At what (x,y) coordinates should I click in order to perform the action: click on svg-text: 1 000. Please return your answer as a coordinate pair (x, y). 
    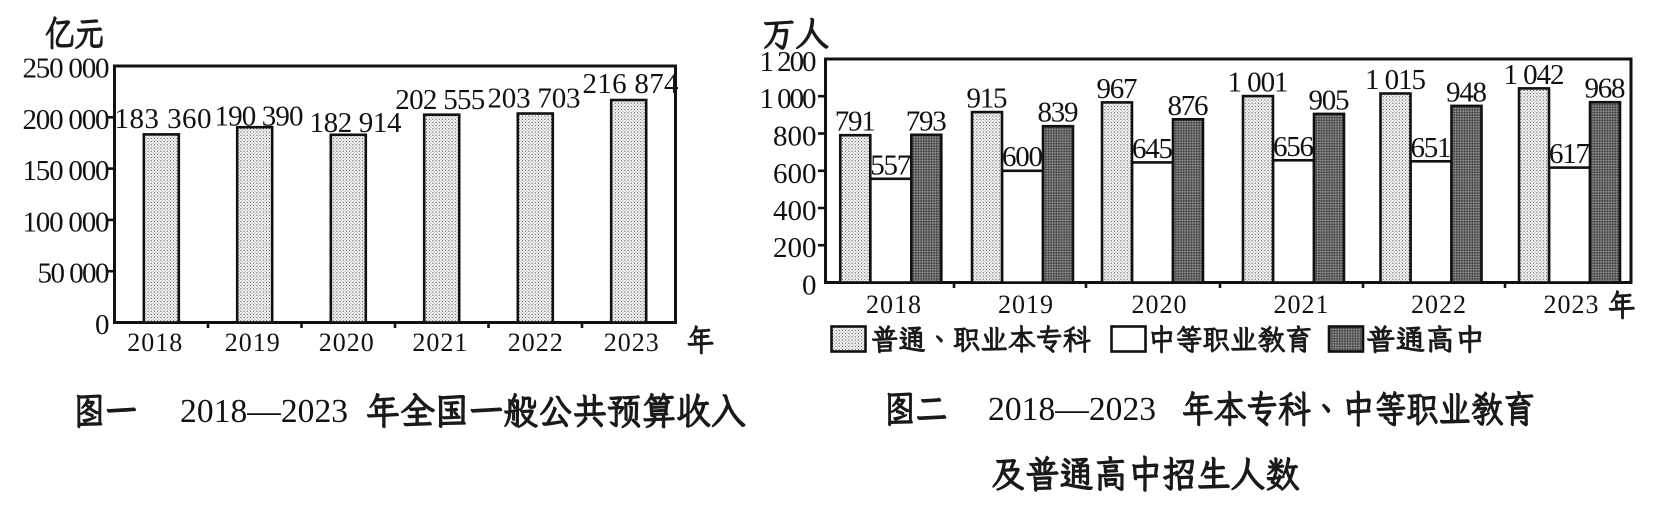
    Looking at the image, I should click on (788, 99).